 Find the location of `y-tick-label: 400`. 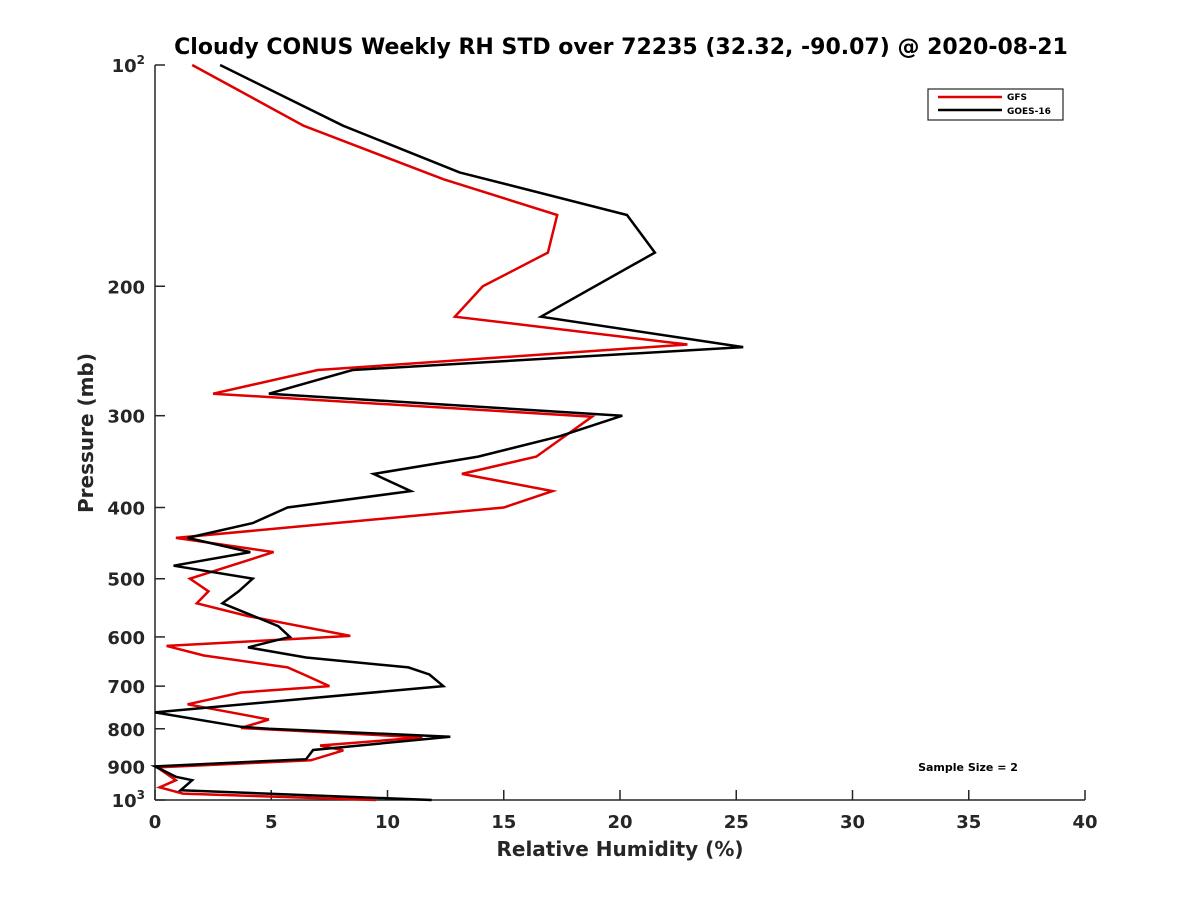

y-tick-label: 400 is located at coordinates (126, 509).